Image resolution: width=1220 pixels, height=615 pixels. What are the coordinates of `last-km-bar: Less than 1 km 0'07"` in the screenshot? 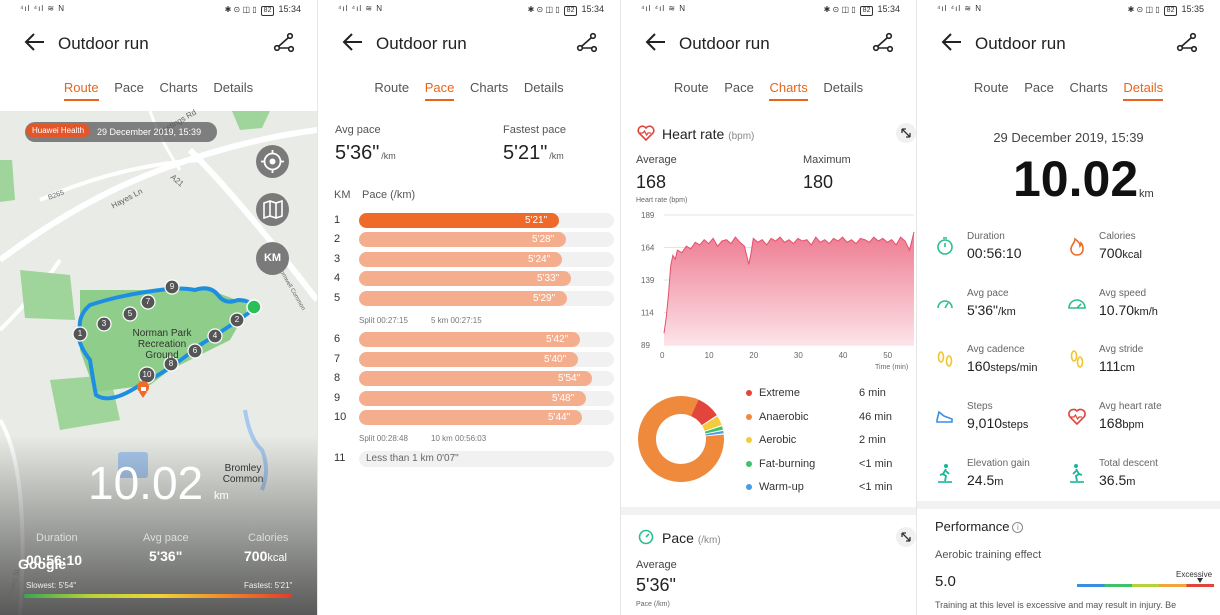 It's located at (486, 459).